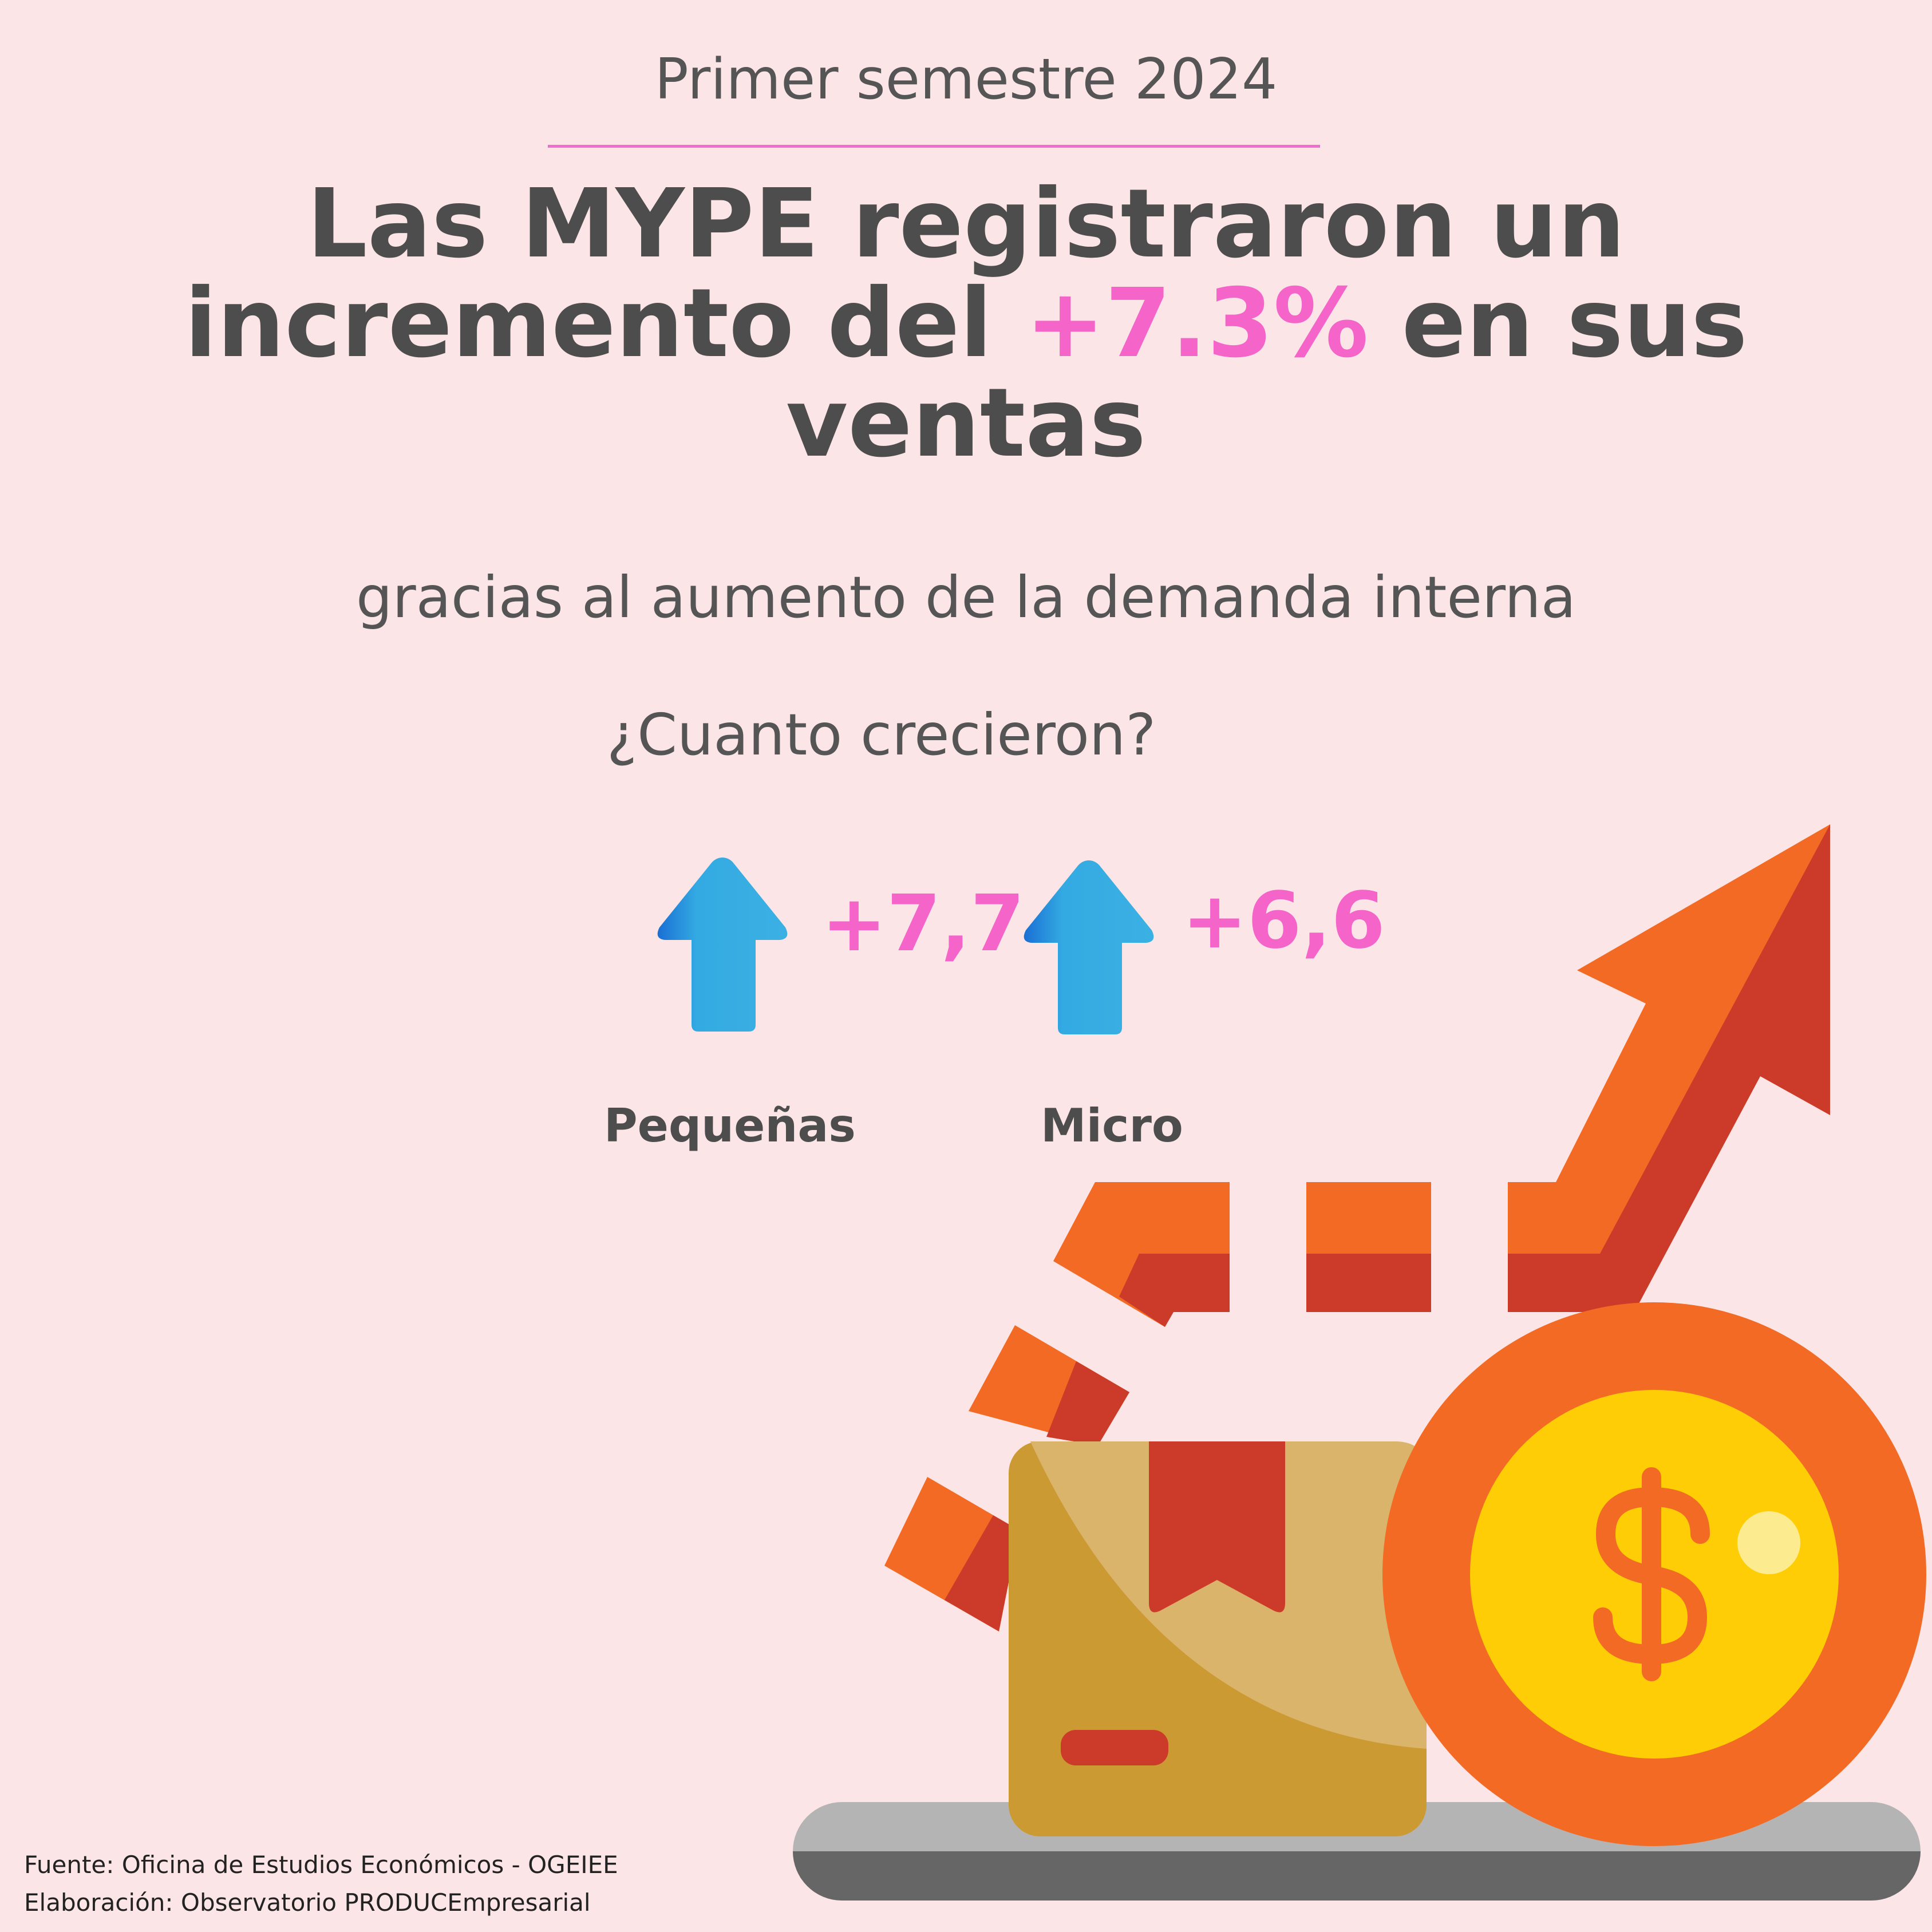 The width and height of the screenshot is (1932, 1932). Describe the element at coordinates (1218, 1638) in the screenshot. I see `box-icon` at that location.